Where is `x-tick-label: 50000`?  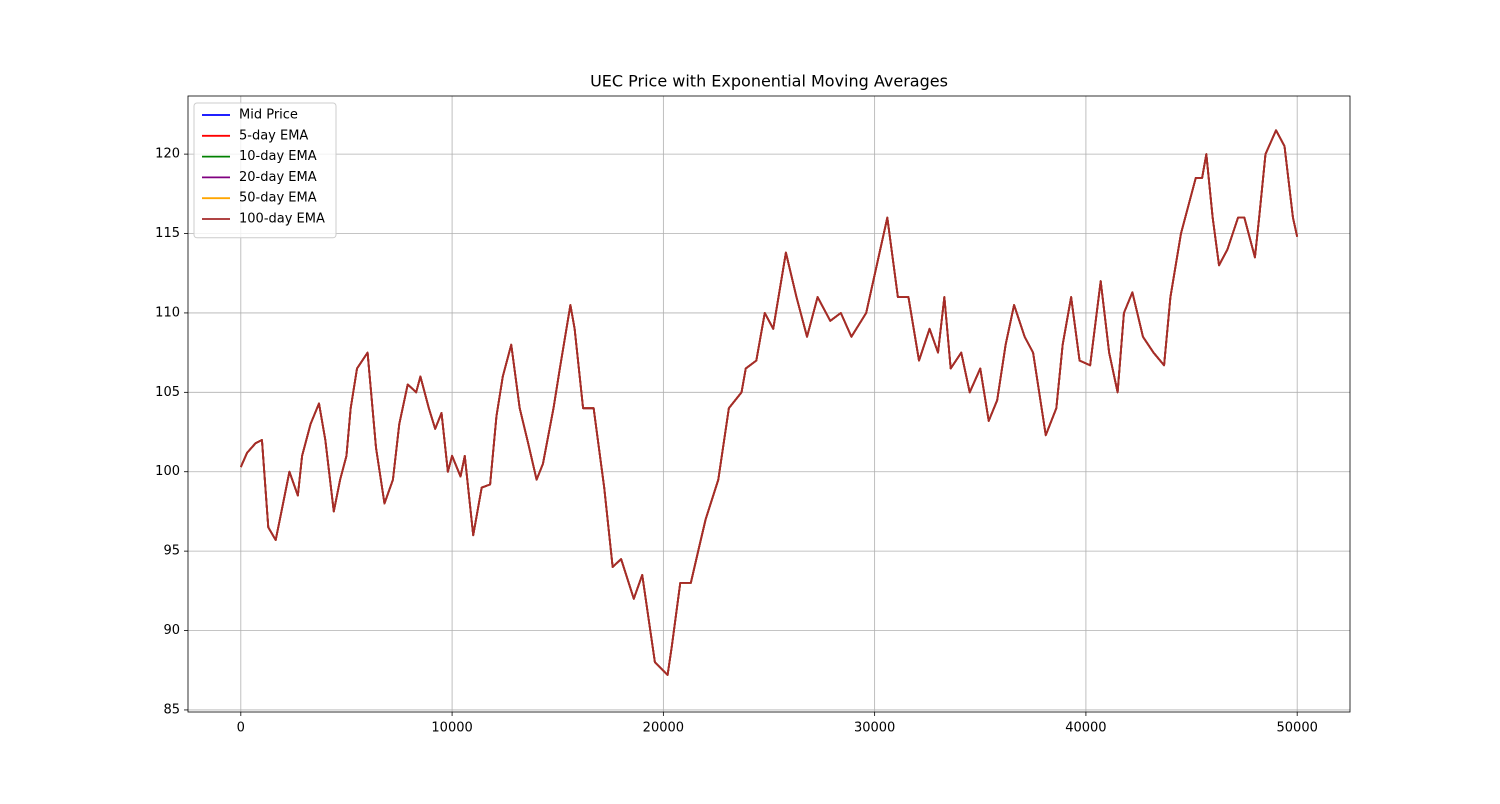 x-tick-label: 50000 is located at coordinates (1297, 728).